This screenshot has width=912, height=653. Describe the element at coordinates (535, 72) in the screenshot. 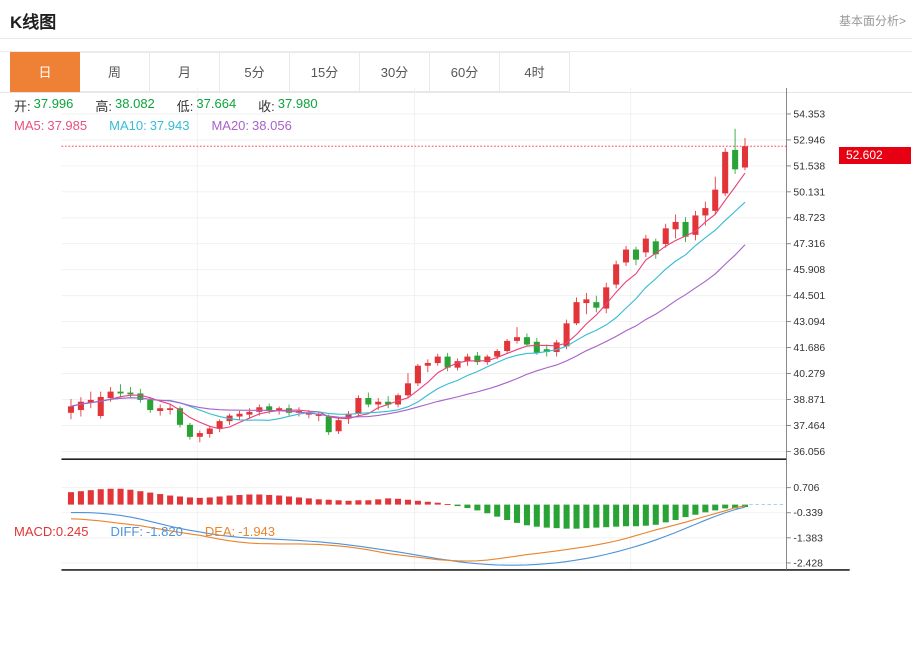

I see `tab-4时: 4时` at that location.